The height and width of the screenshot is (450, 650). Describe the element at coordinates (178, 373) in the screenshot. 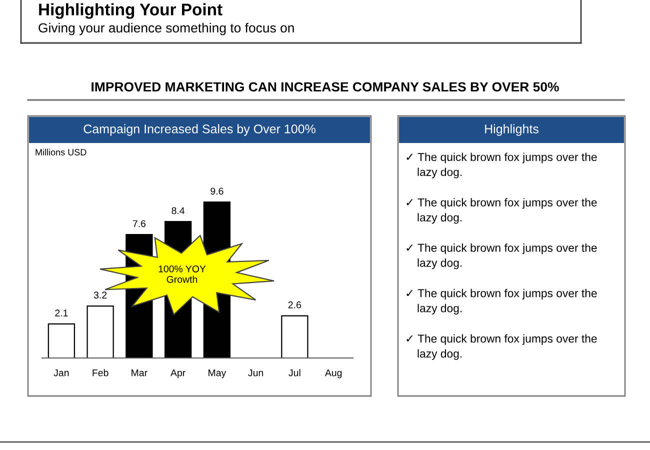

I see `x-tick-label: Apr` at that location.